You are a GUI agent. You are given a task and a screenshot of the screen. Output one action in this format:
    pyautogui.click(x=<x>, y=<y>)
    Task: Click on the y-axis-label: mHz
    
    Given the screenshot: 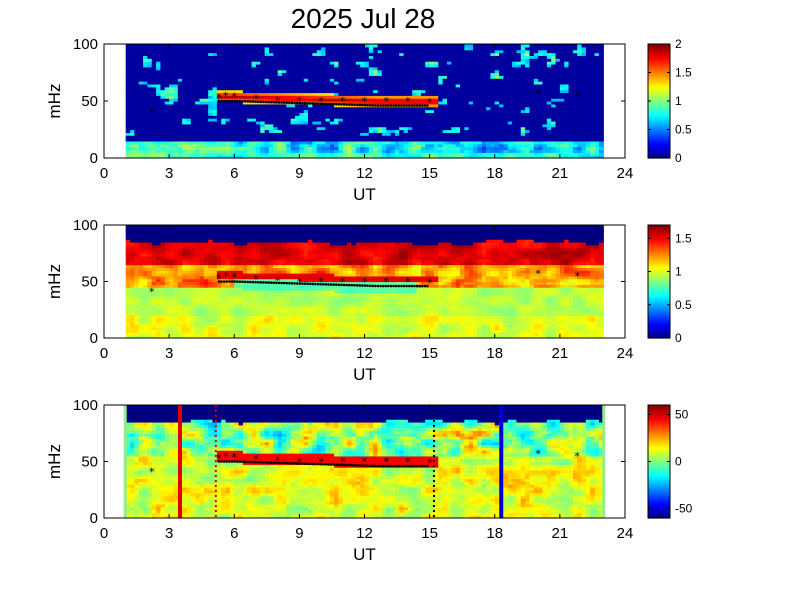 What is the action you would take?
    pyautogui.click(x=54, y=281)
    